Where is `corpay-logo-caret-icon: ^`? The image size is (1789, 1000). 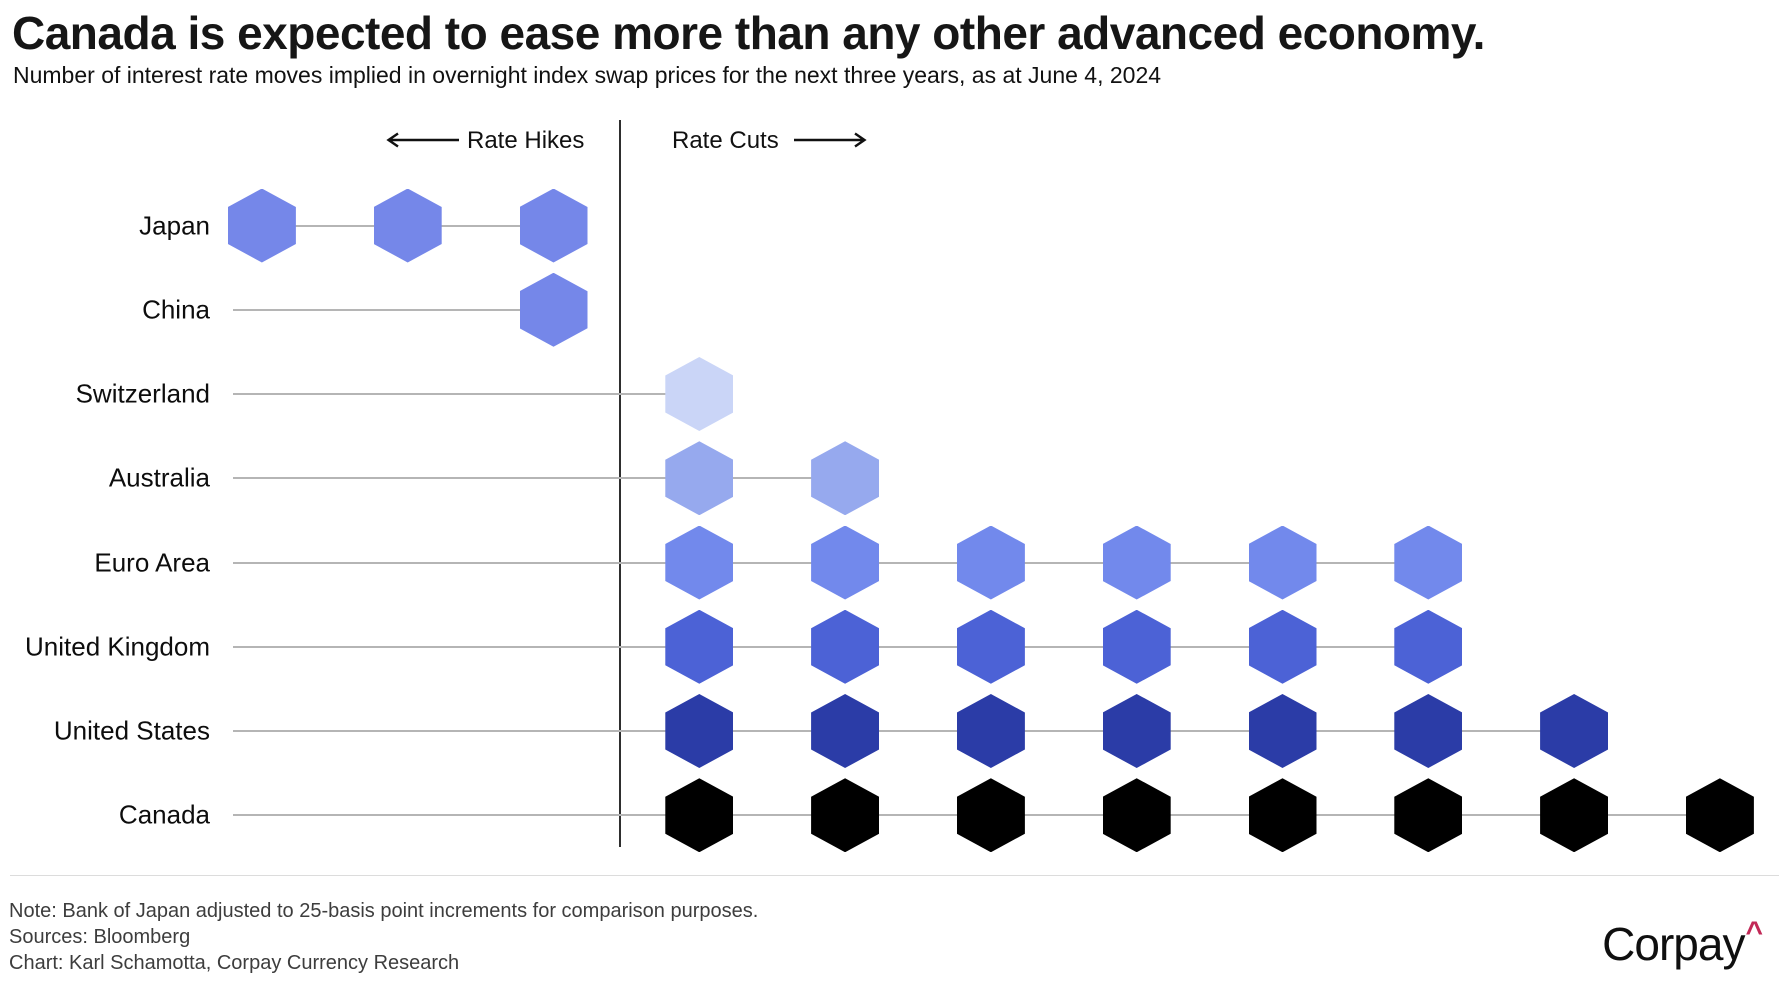 corpay-logo-caret-icon: ^ is located at coordinates (1754, 932).